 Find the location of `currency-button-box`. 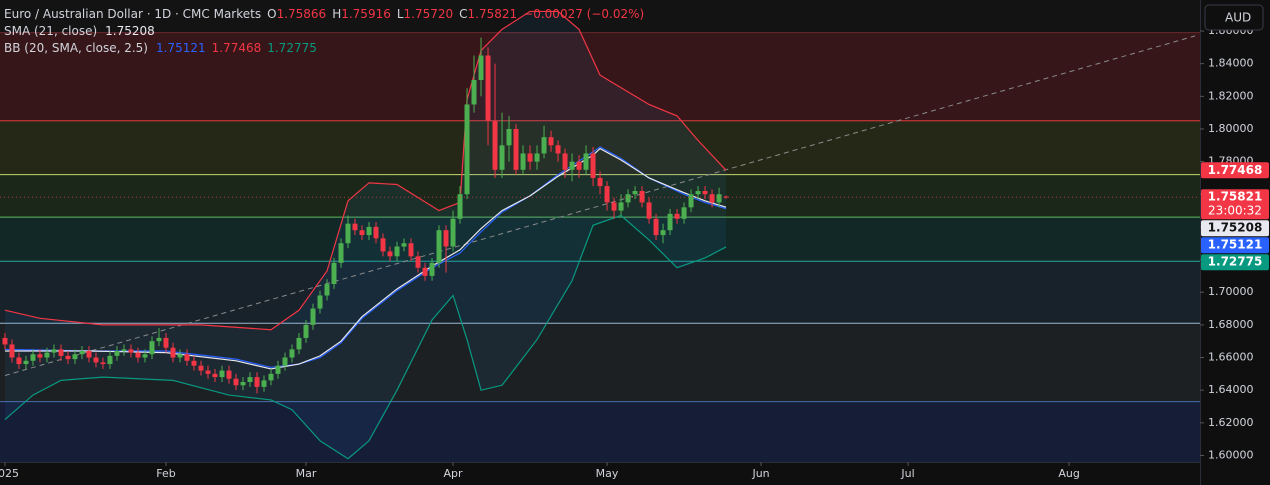

currency-button-box is located at coordinates (1234, 17).